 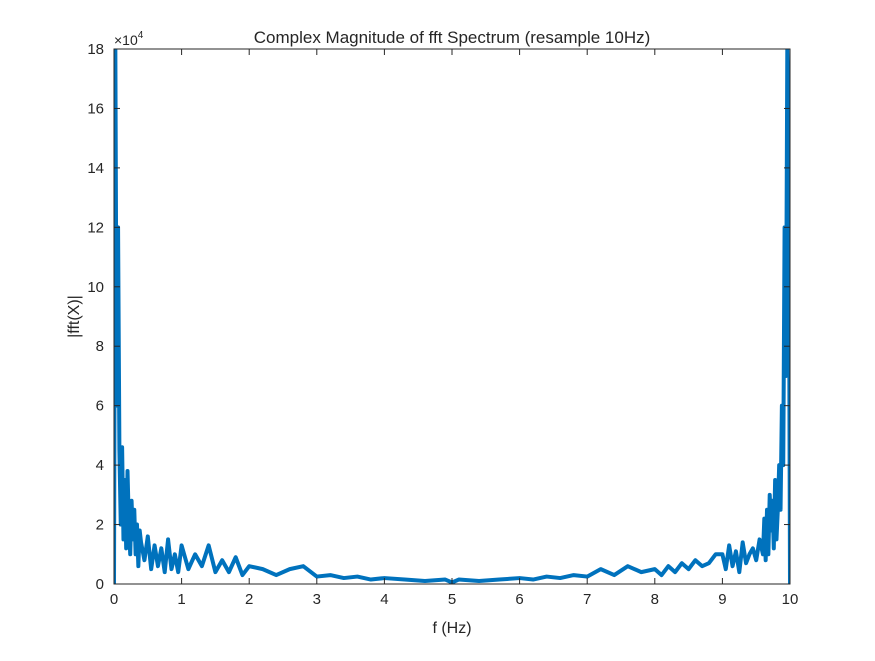 What do you see at coordinates (249, 599) in the screenshot?
I see `x-tick-label: 2` at bounding box center [249, 599].